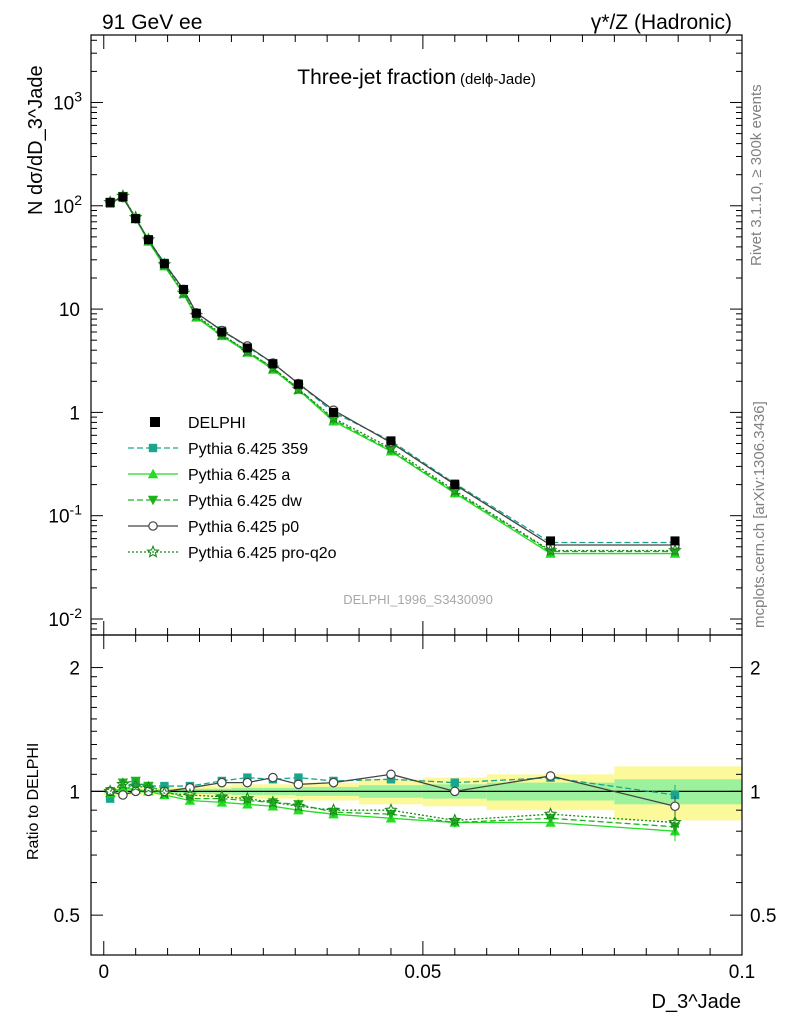  Describe the element at coordinates (103, 972) in the screenshot. I see `ratio-x-tick-label: 0` at that location.